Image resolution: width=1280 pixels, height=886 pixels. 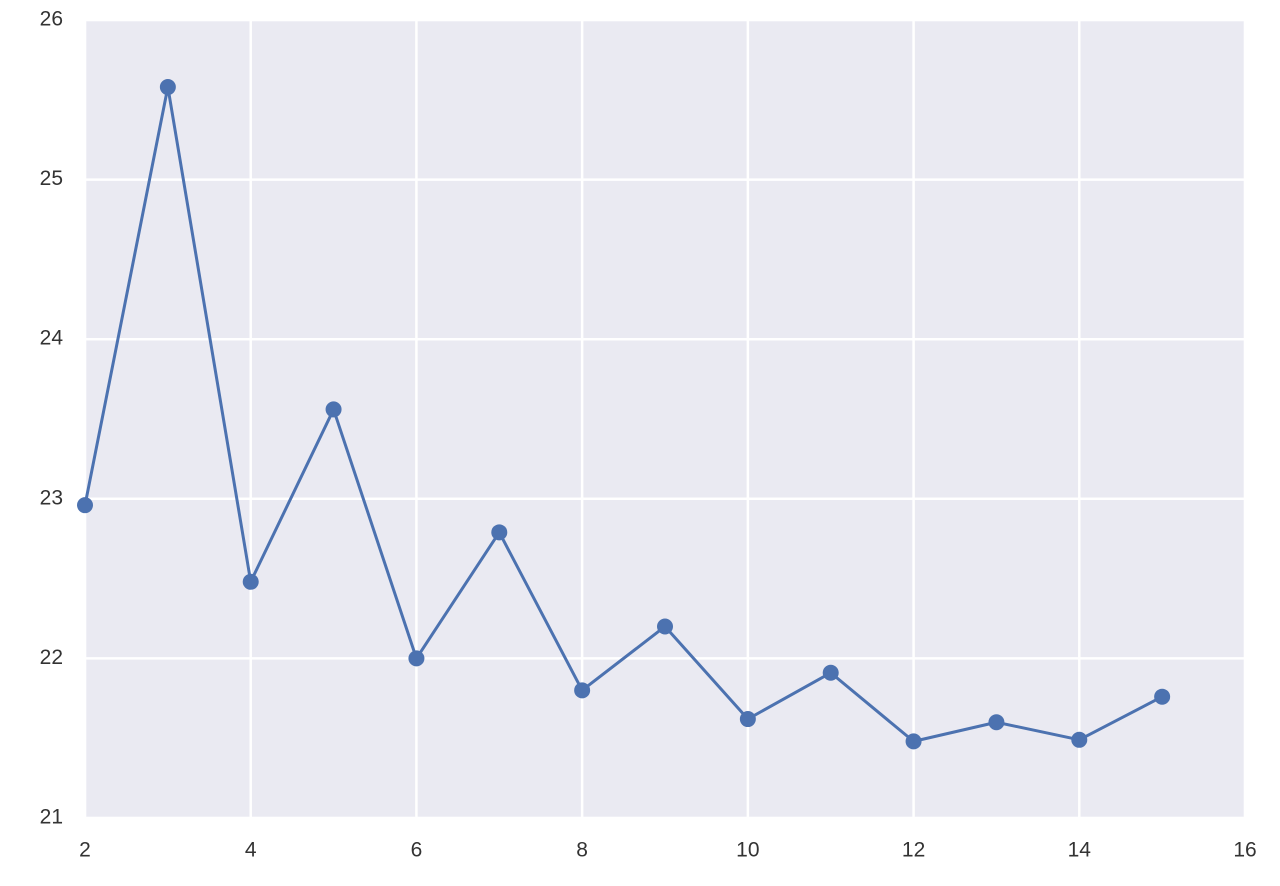 What do you see at coordinates (52, 338) in the screenshot?
I see `y-tick-label: 24` at bounding box center [52, 338].